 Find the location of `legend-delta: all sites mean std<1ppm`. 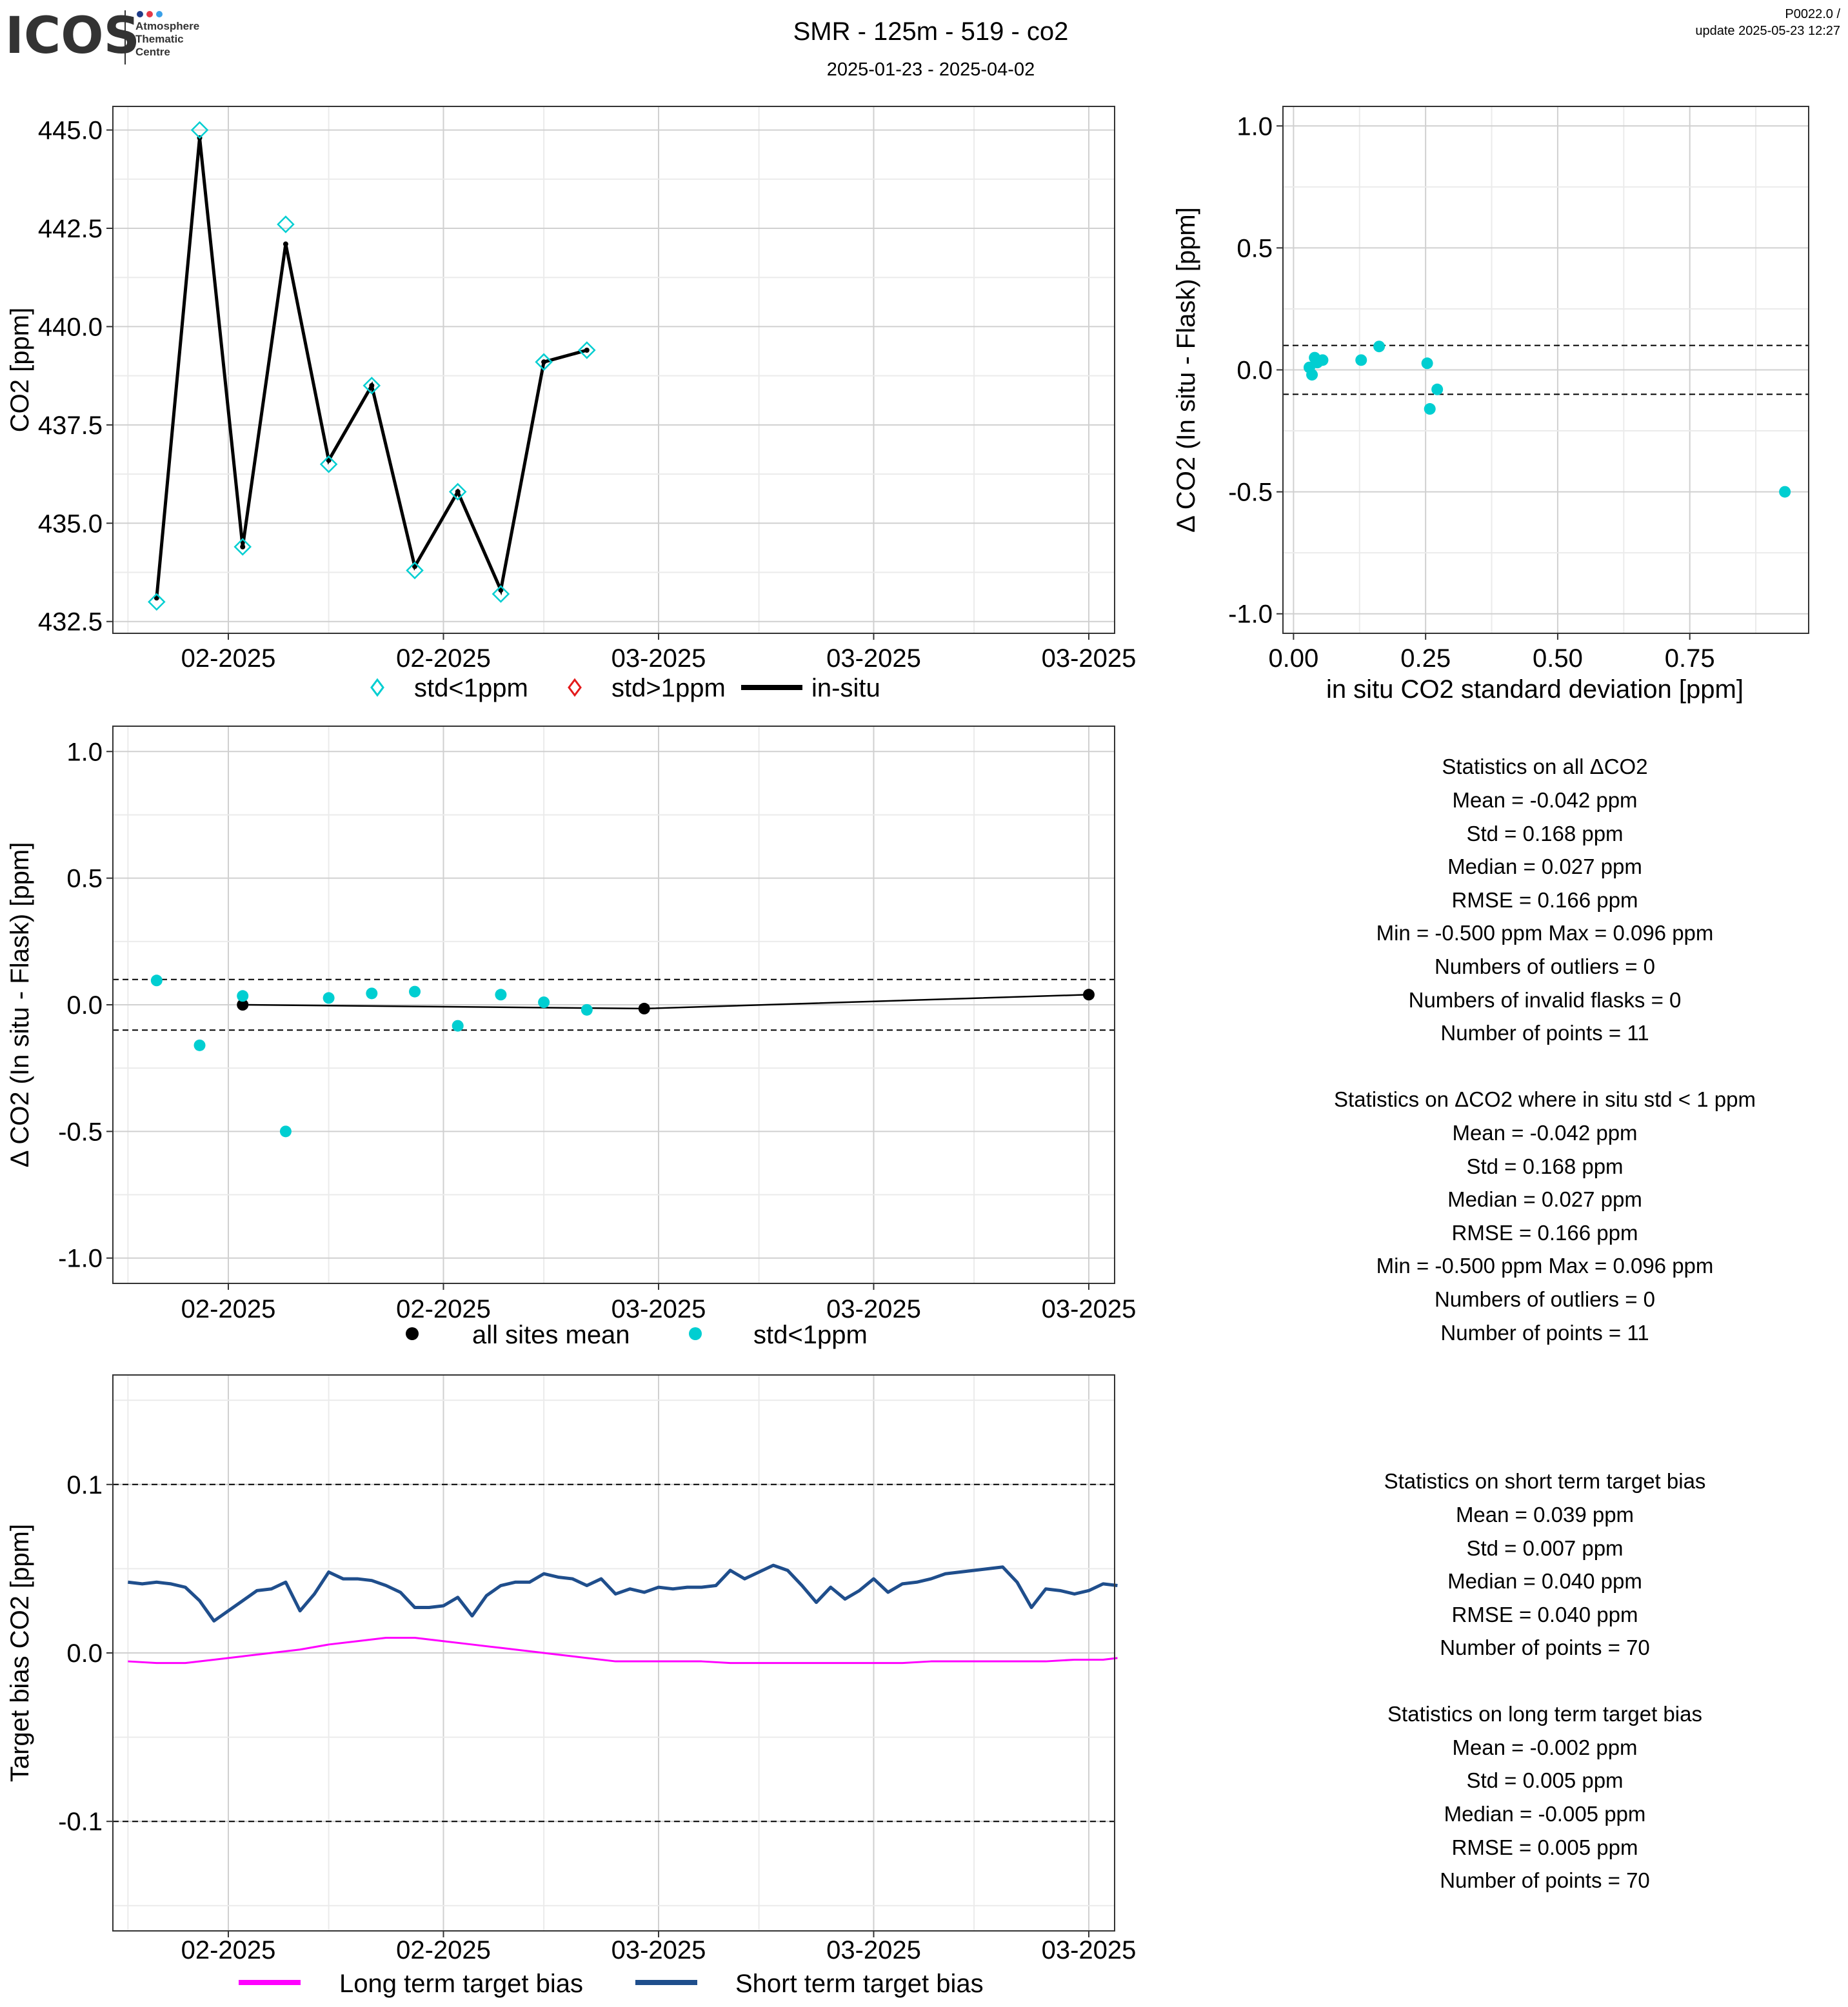

legend-delta: all sites mean std<1ppm is located at coordinates (637, 1335).